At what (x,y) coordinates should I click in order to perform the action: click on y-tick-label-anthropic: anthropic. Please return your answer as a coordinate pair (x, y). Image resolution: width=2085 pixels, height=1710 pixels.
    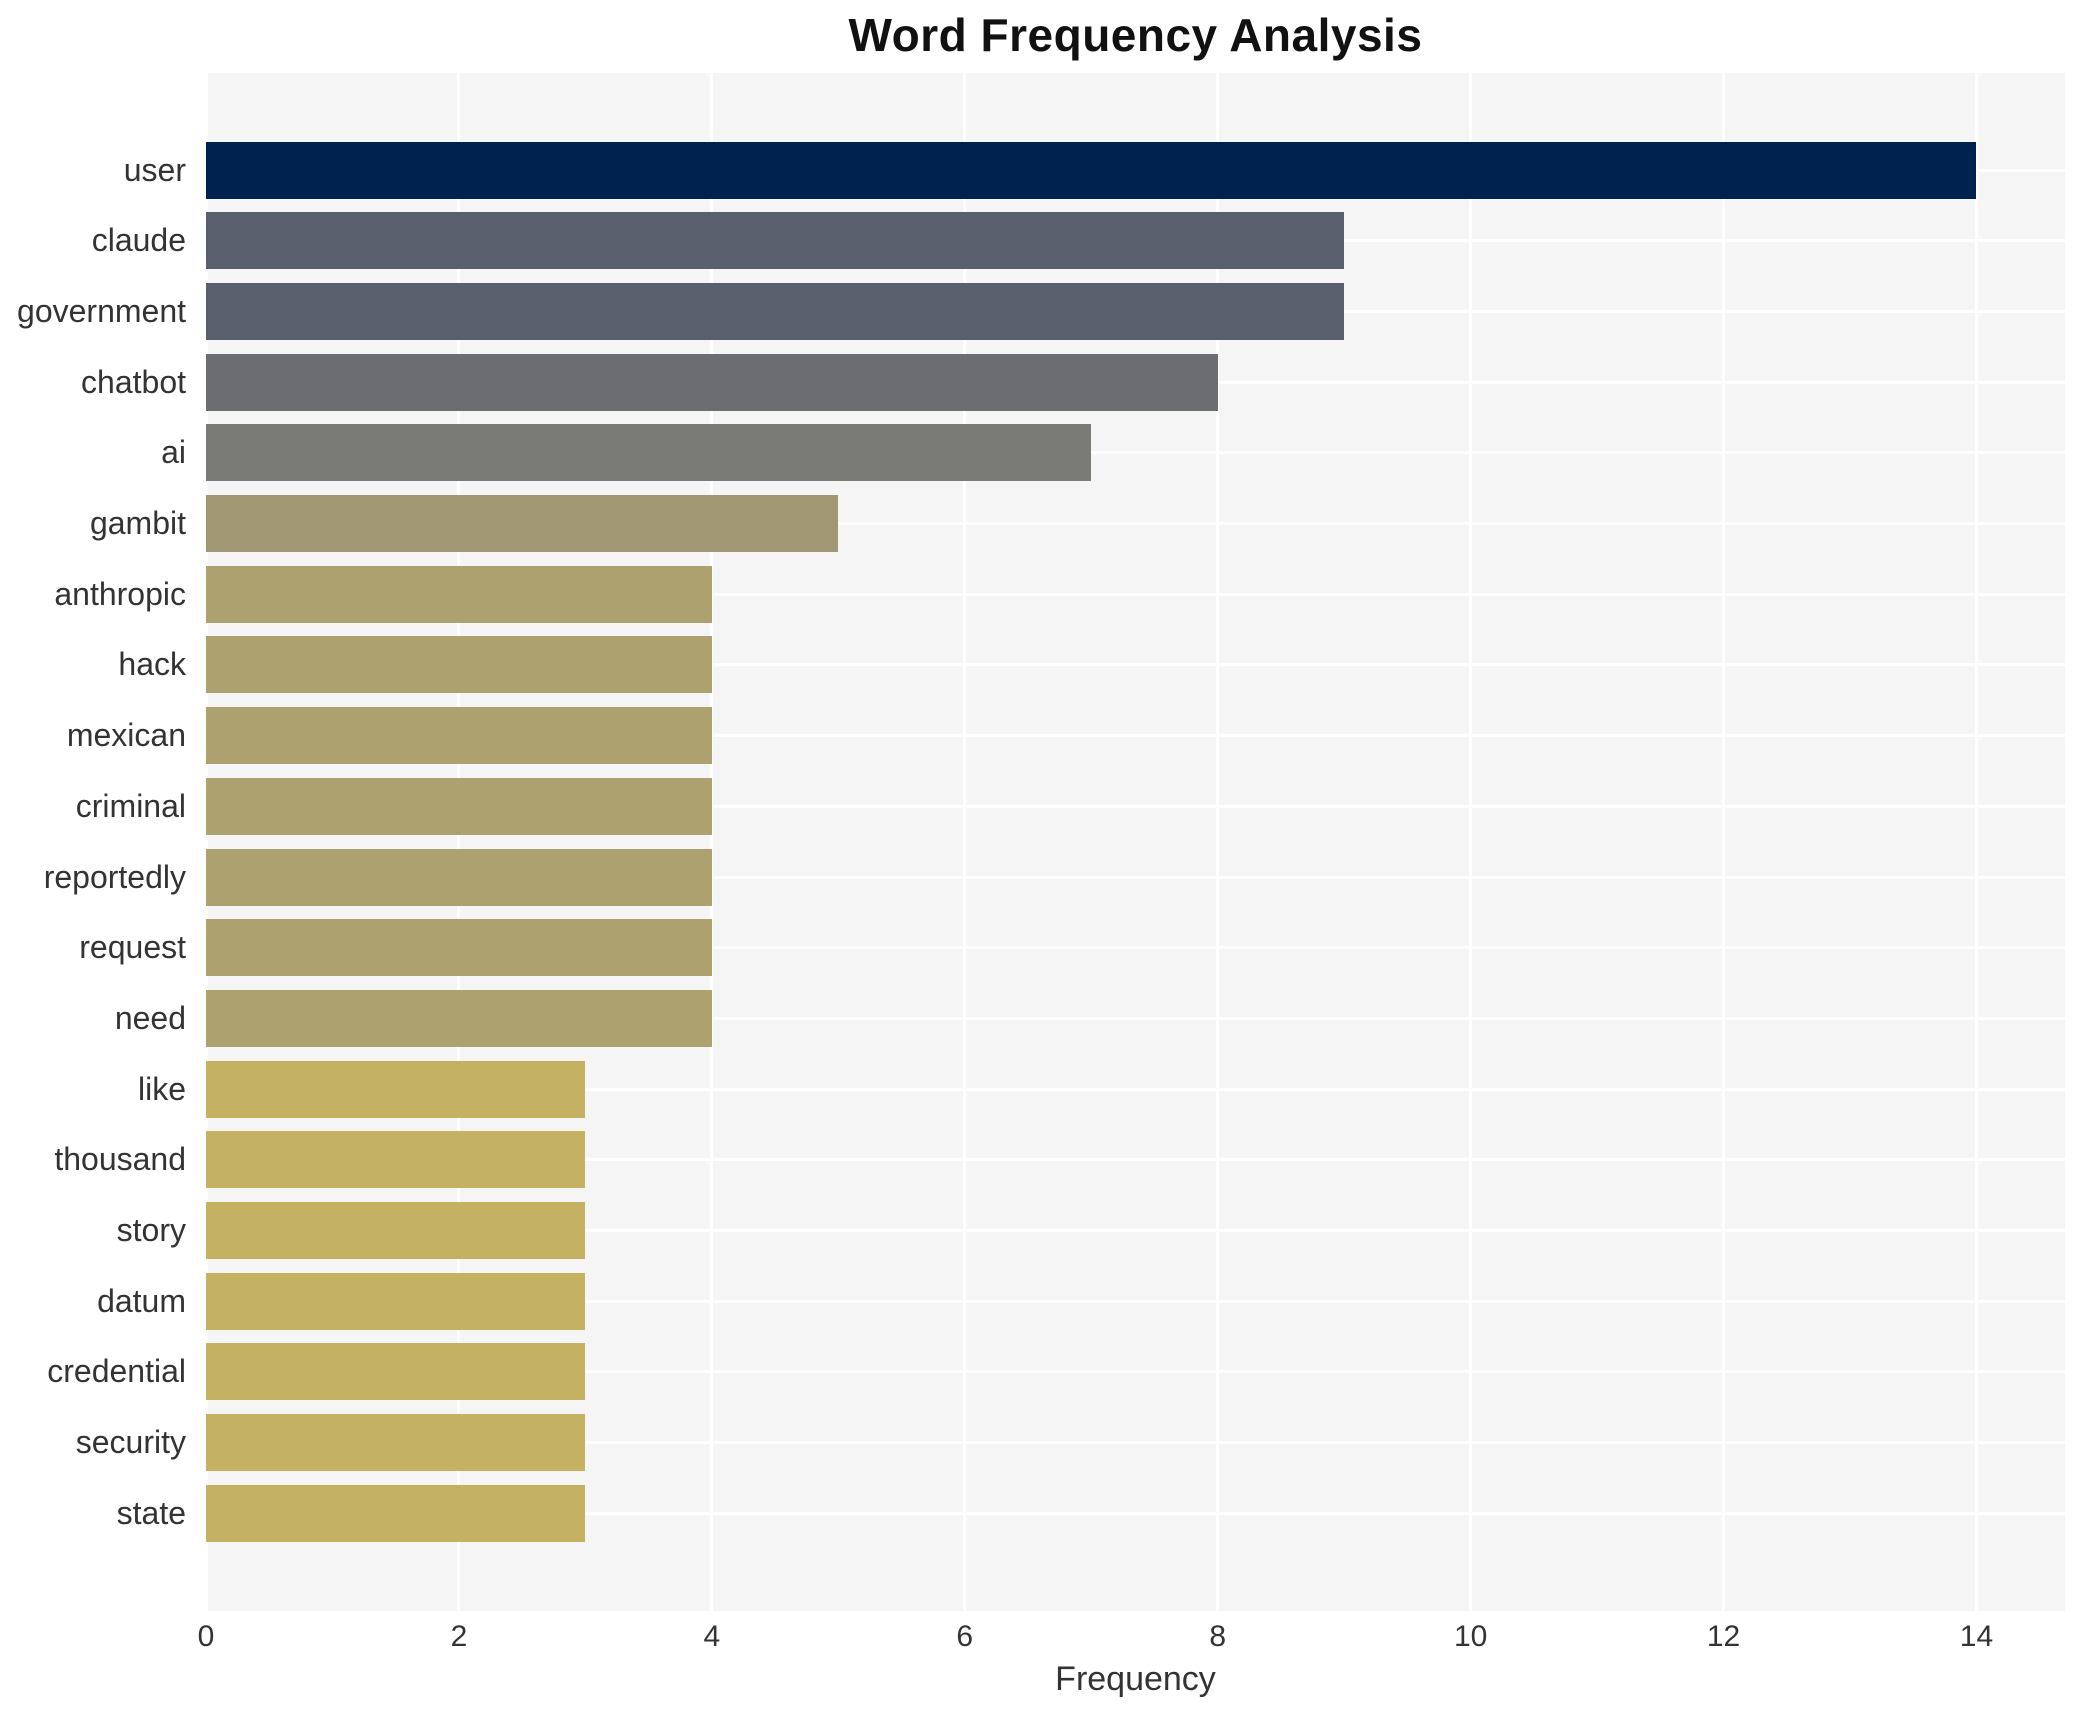
    Looking at the image, I should click on (120, 593).